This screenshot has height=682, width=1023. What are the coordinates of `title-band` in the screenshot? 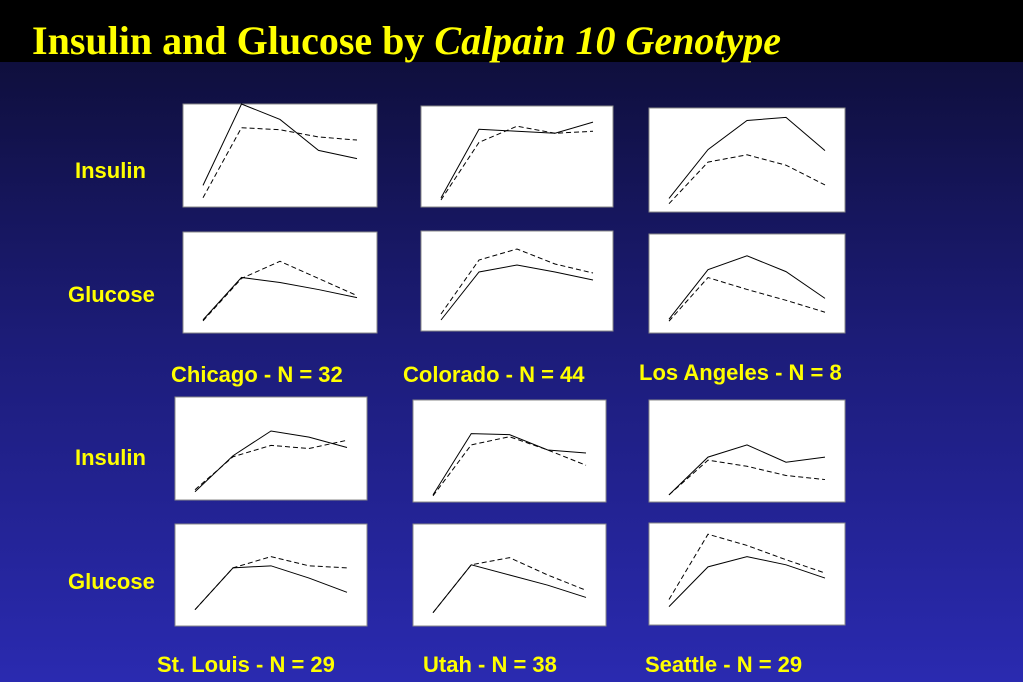 It's located at (511, 31).